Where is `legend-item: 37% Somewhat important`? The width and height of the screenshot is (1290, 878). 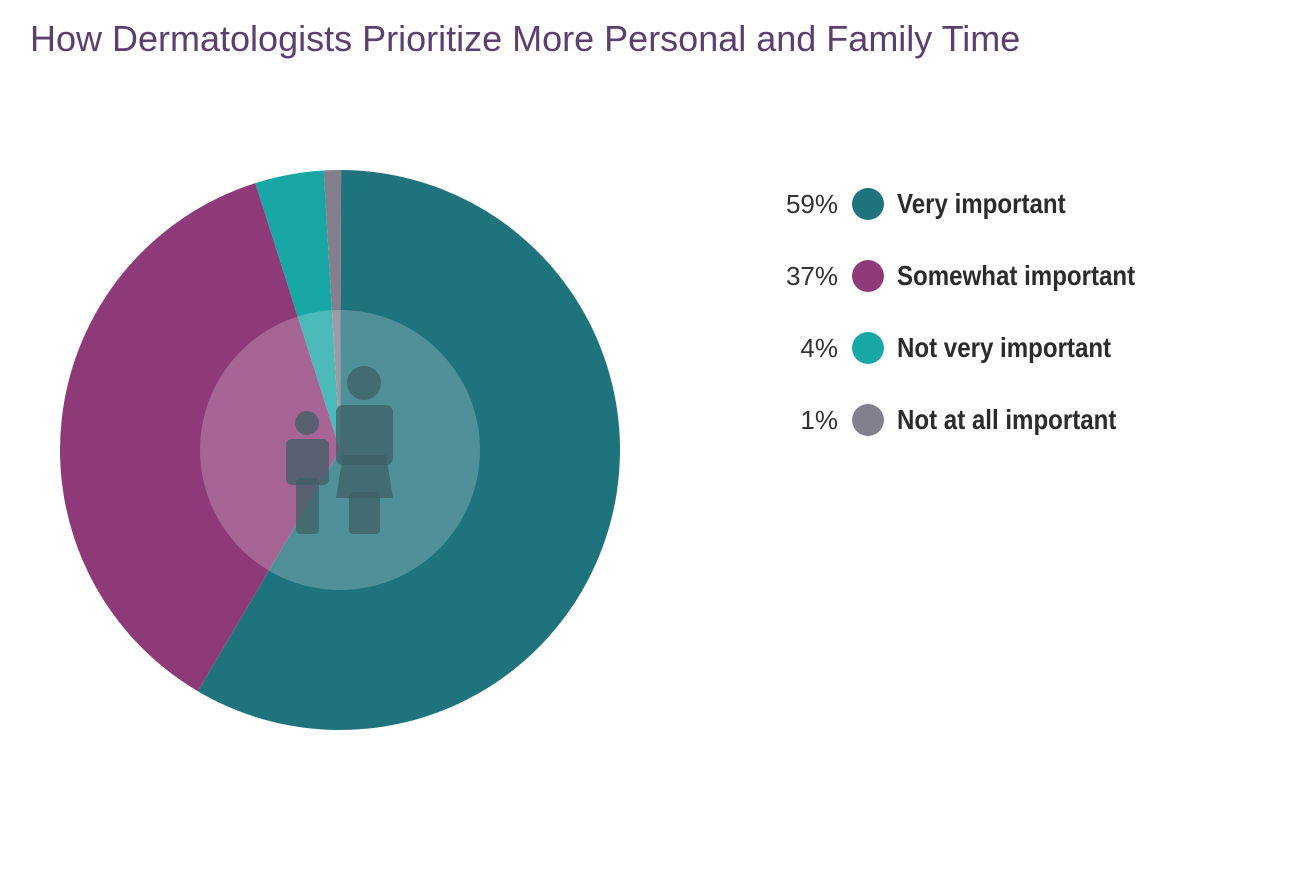 legend-item: 37% Somewhat important is located at coordinates (967, 276).